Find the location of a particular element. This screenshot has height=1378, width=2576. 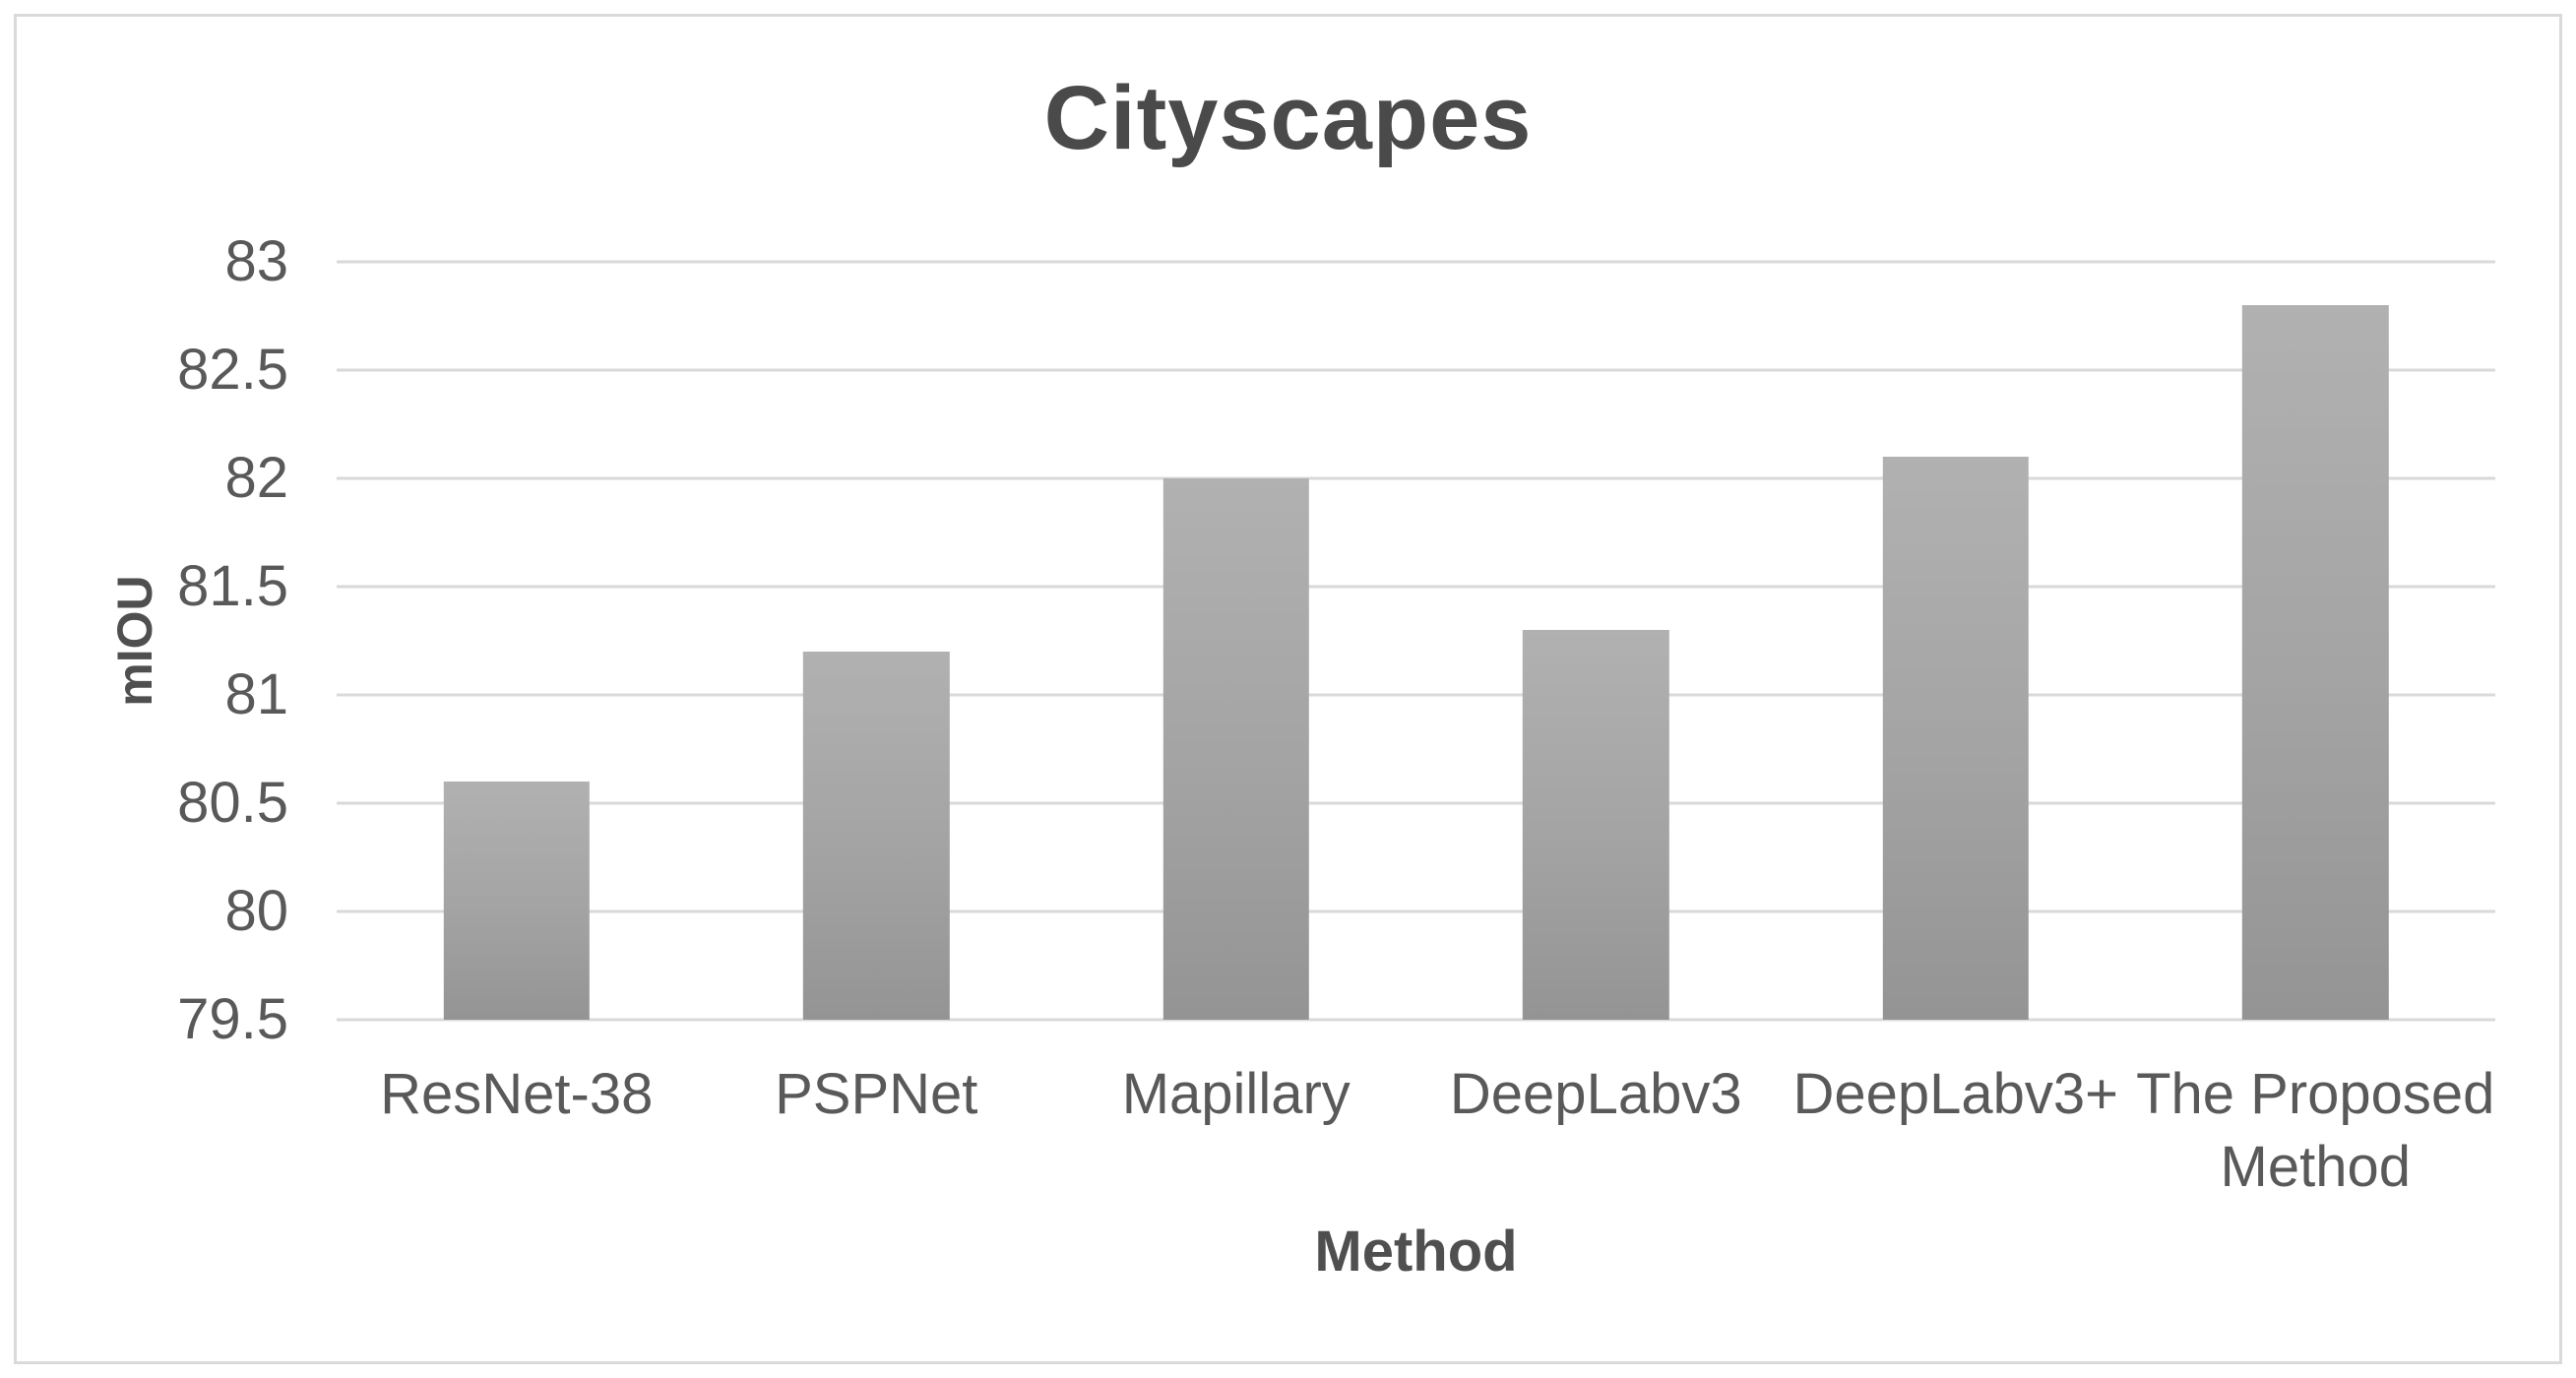

x-axis-title: Method is located at coordinates (1416, 1252).